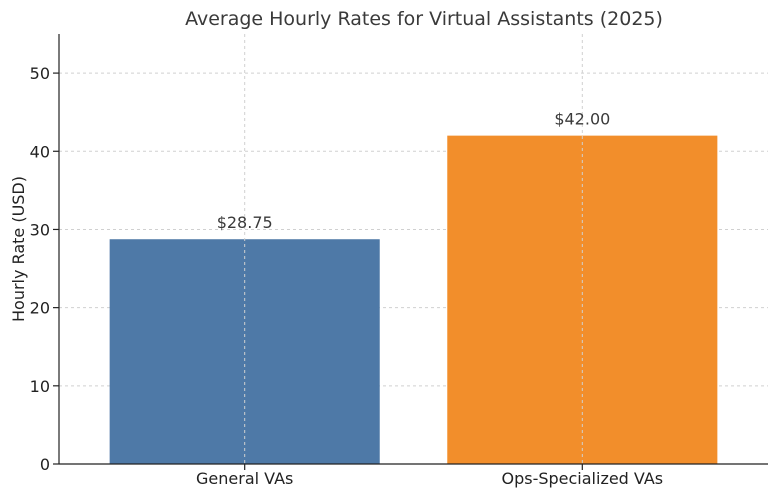  I want to click on bar-value-label: $42.00, so click(582, 119).